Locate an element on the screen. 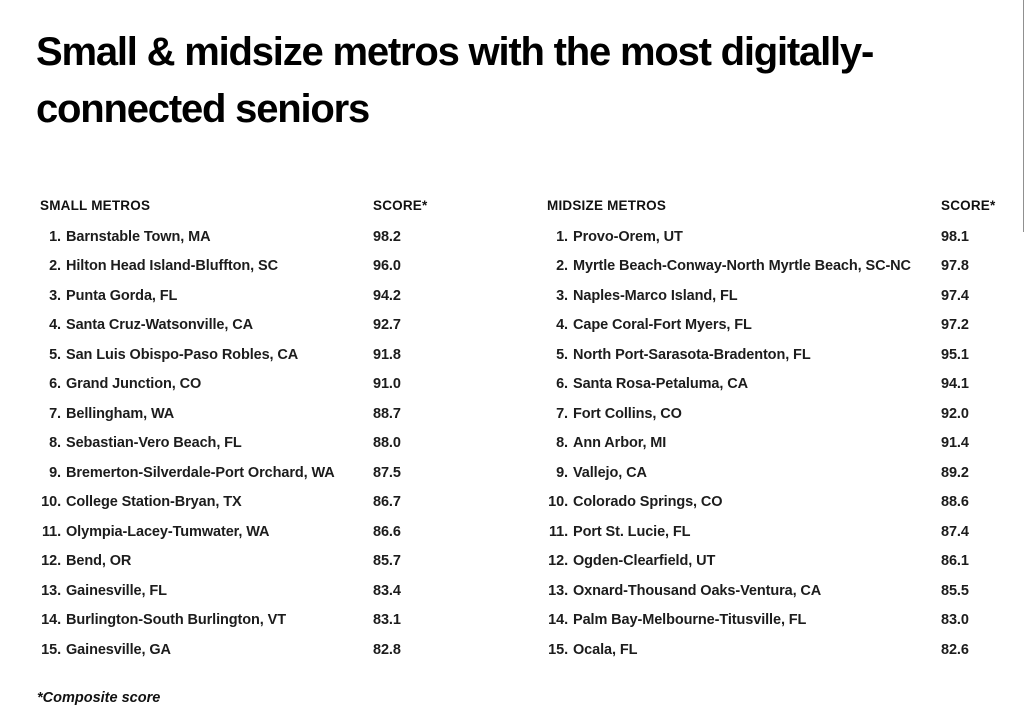 This screenshot has height=715, width=1024. metro-name: Oxnard-Thousand Oaks-Ventura, CA is located at coordinates (697, 590).